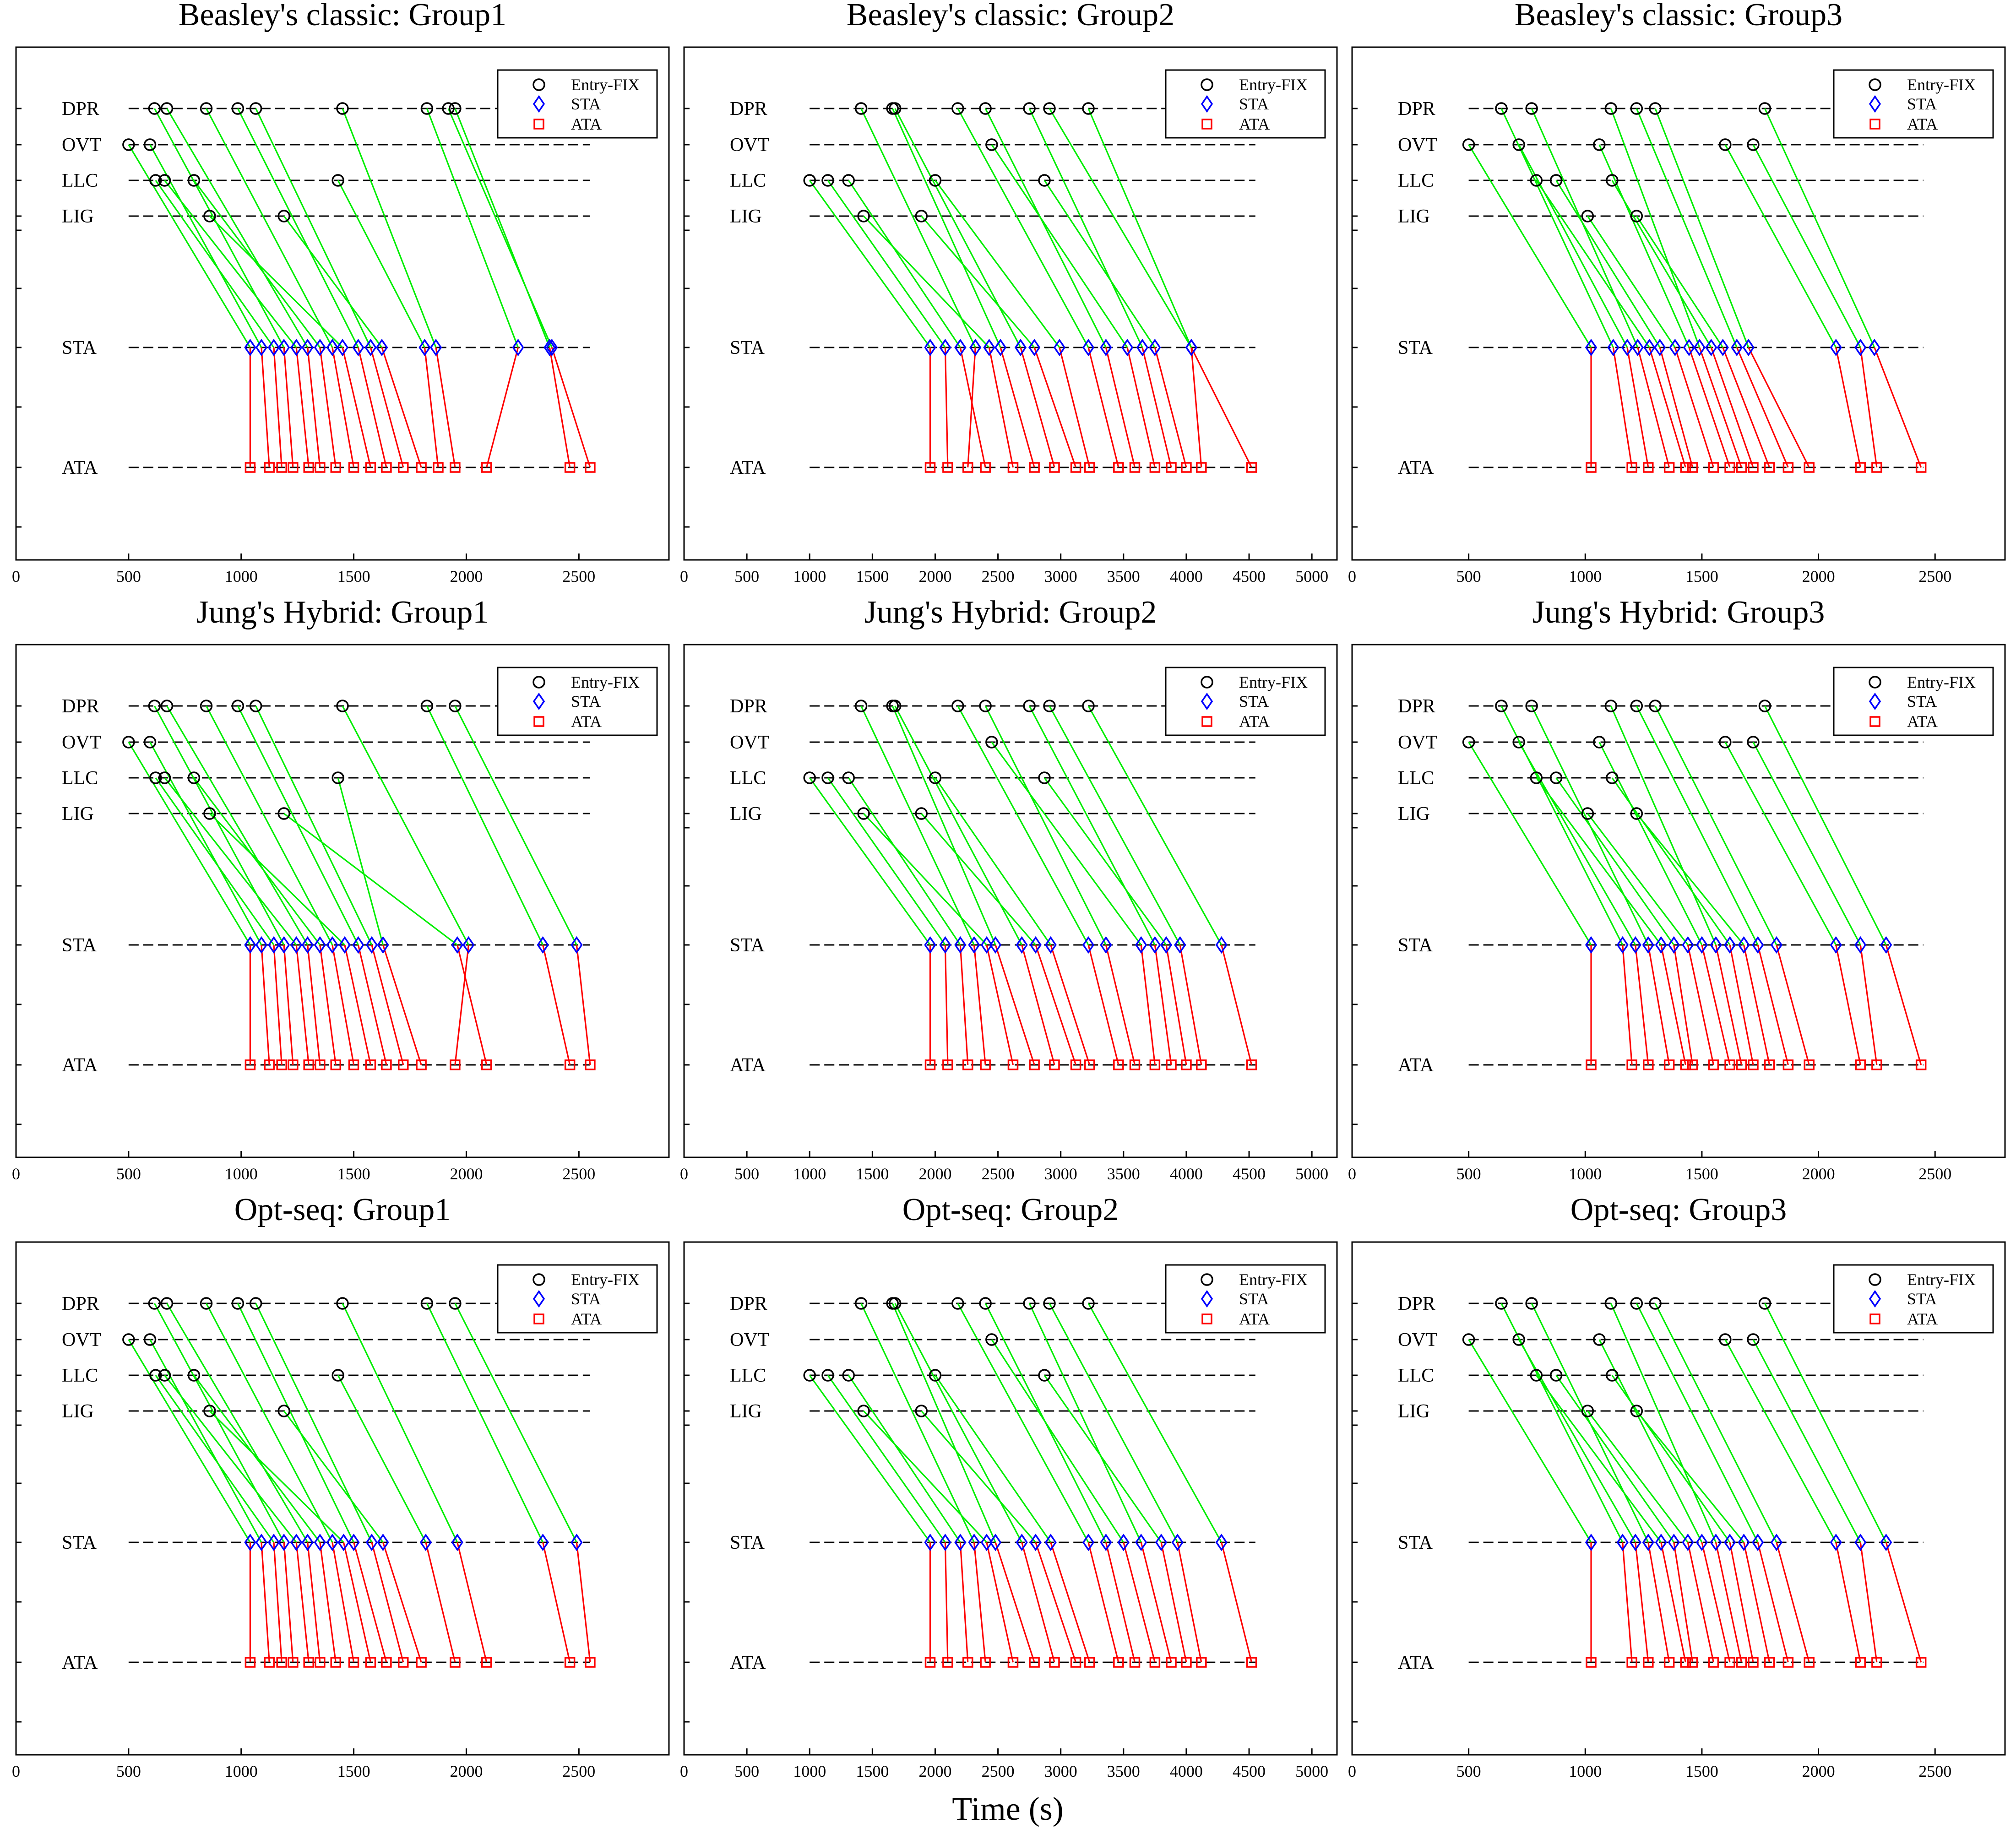  Describe the element at coordinates (1875, 84) in the screenshot. I see `legend-entry-fix-icon` at that location.